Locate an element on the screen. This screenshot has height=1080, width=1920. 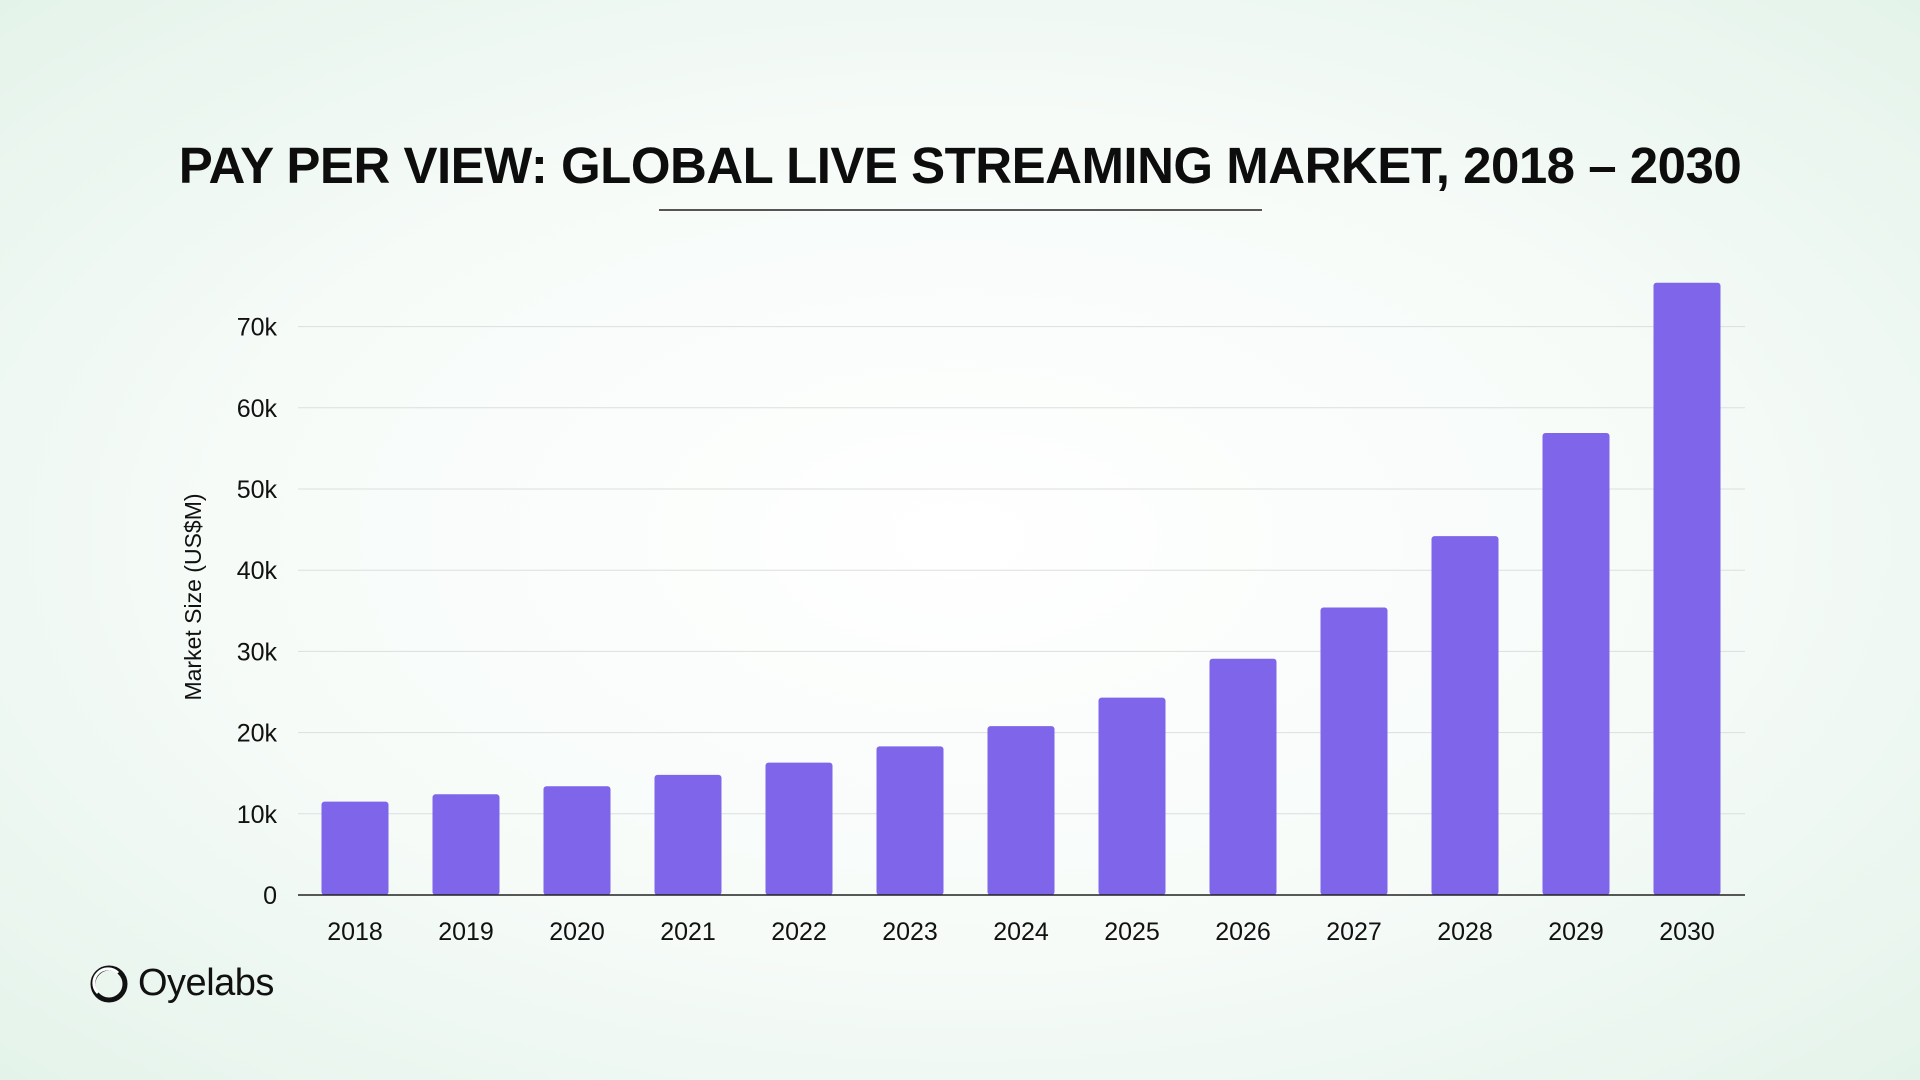
y-tick-label: 60k is located at coordinates (257, 409).